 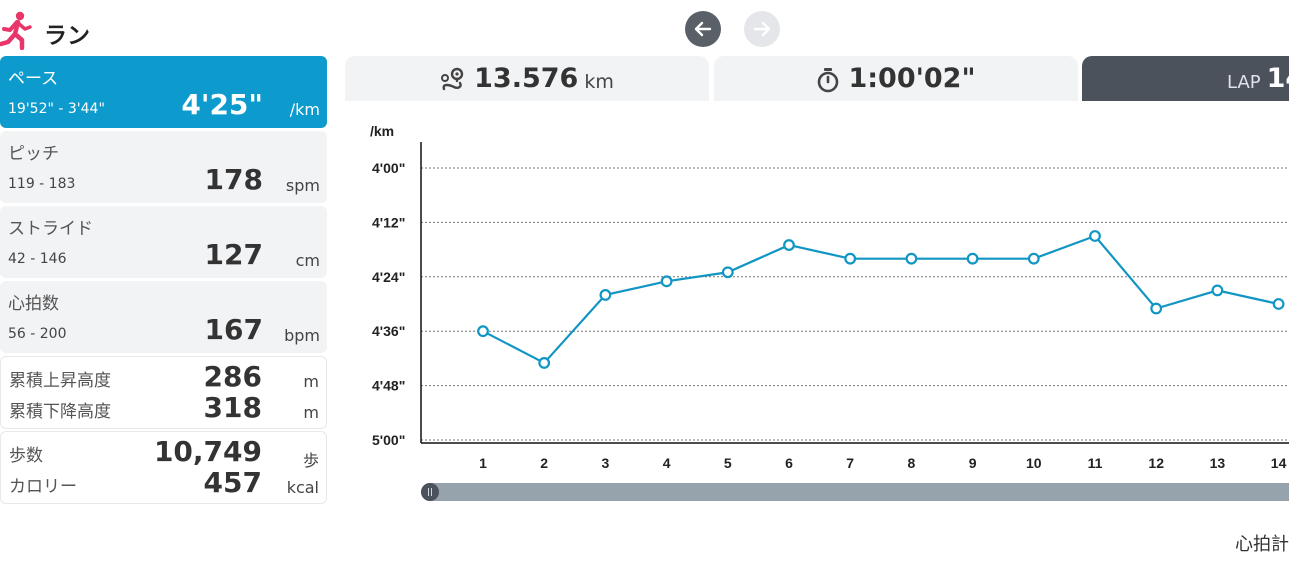 I want to click on tab-time: 1:00'02", so click(x=896, y=78).